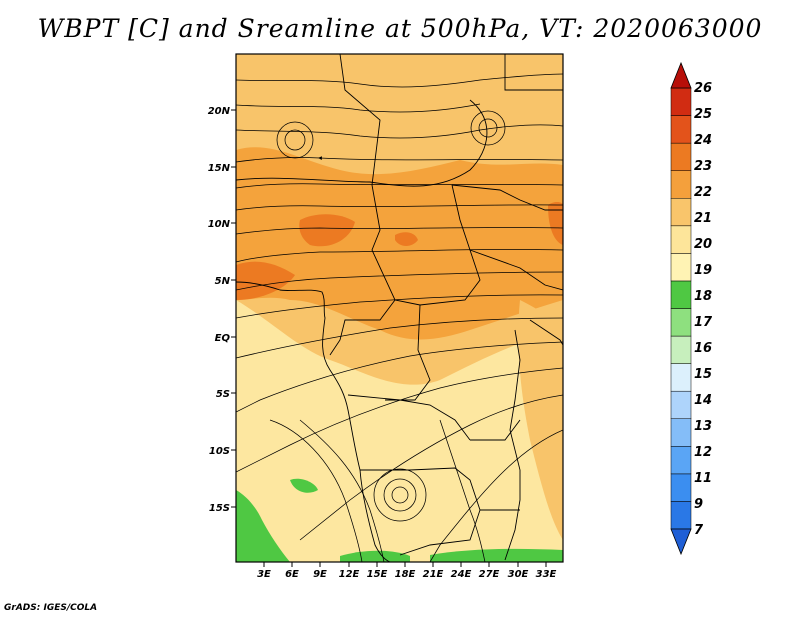 The width and height of the screenshot is (800, 618). I want to click on grads-credit: GrADS: IGES/COLA, so click(51, 608).